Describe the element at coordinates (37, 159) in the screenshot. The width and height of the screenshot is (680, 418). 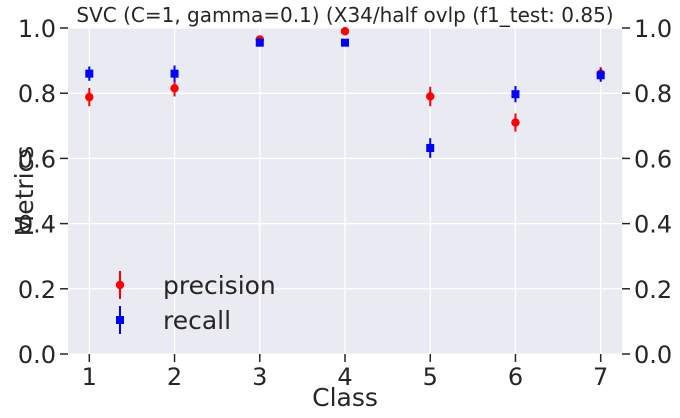
I see `y-tick-label-left: 0.6` at that location.